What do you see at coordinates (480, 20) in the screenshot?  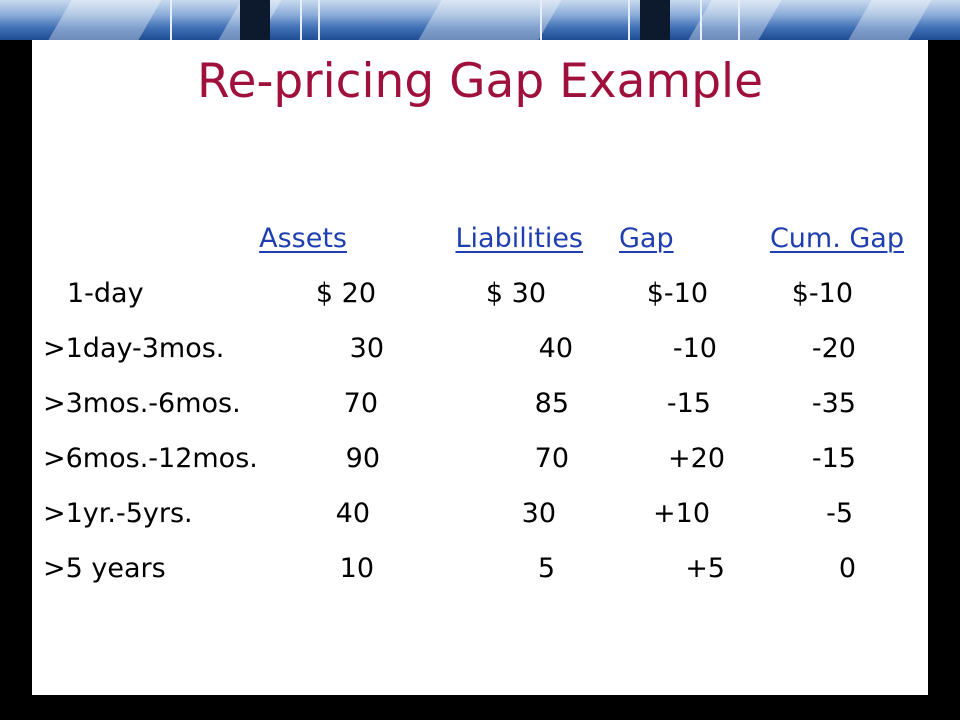 I see `header-banner-image` at bounding box center [480, 20].